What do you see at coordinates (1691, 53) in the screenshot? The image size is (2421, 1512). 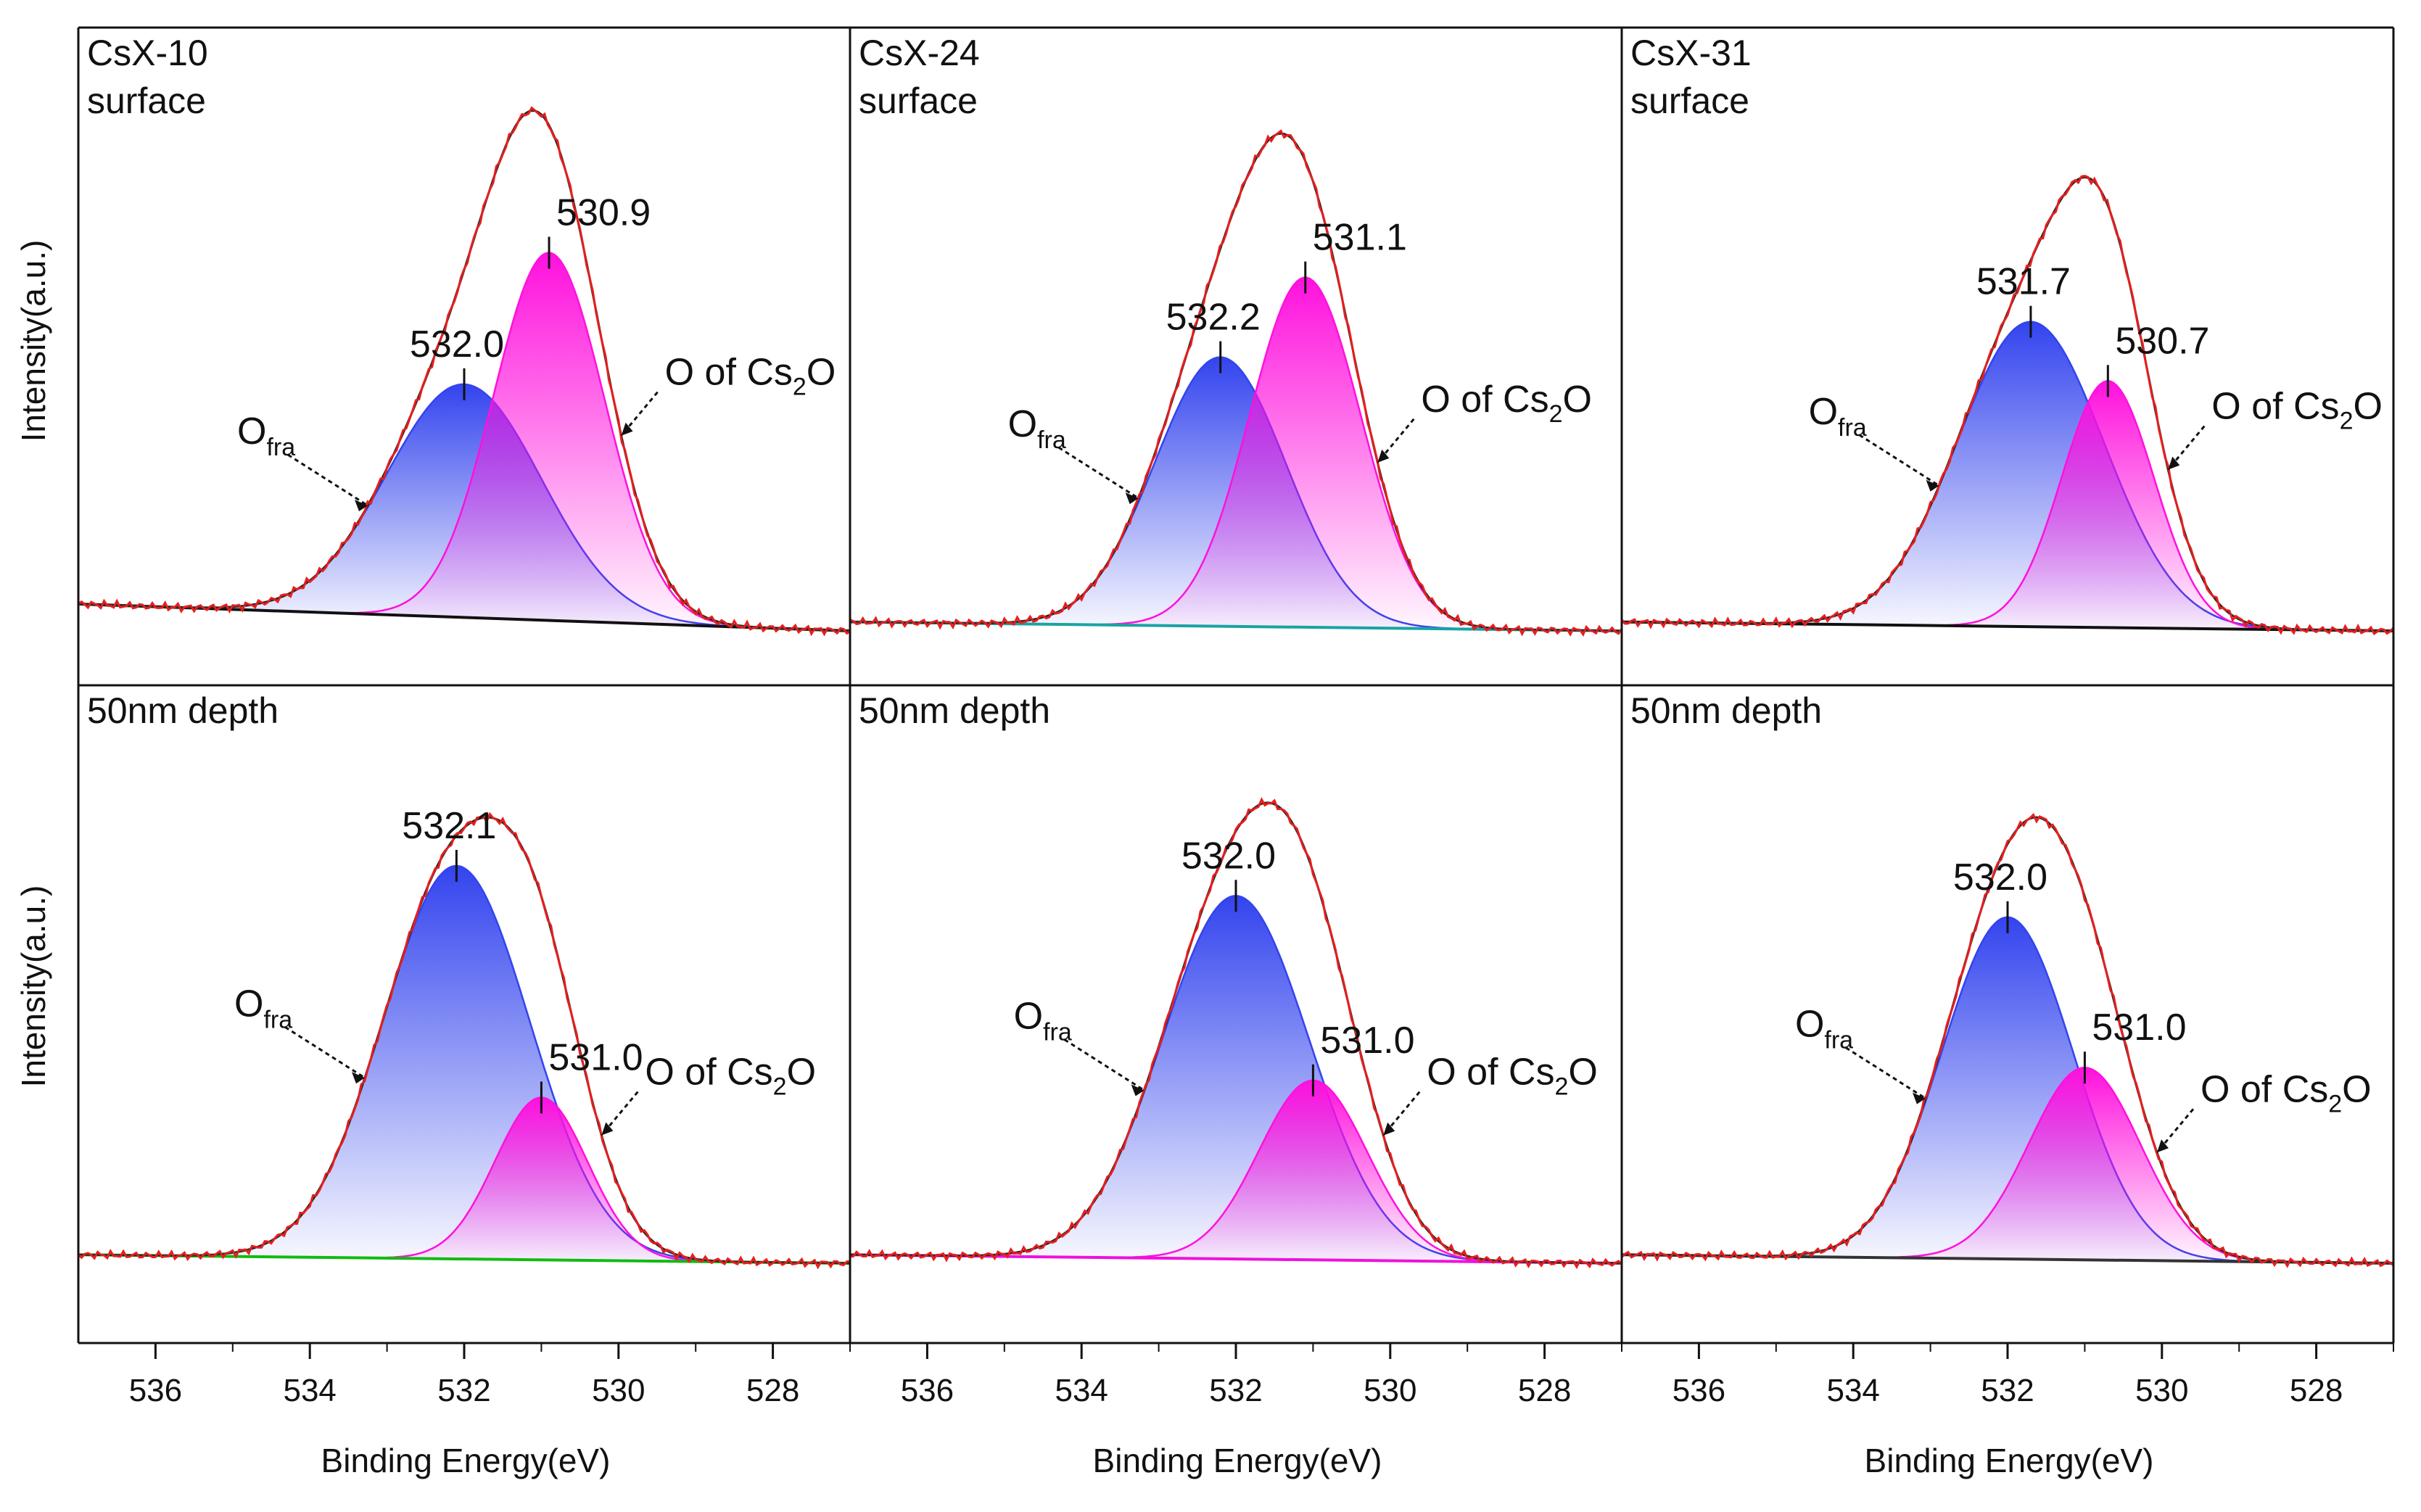 I see `panel-title: CsX-31` at bounding box center [1691, 53].